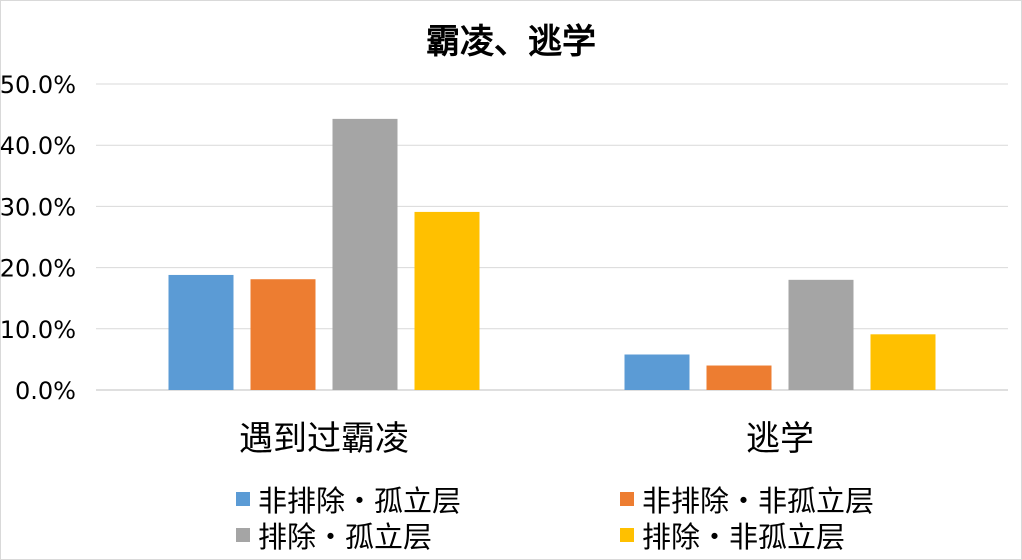 Image resolution: width=1022 pixels, height=560 pixels. Describe the element at coordinates (780, 439) in the screenshot. I see `x-tick-label: 逃学` at that location.